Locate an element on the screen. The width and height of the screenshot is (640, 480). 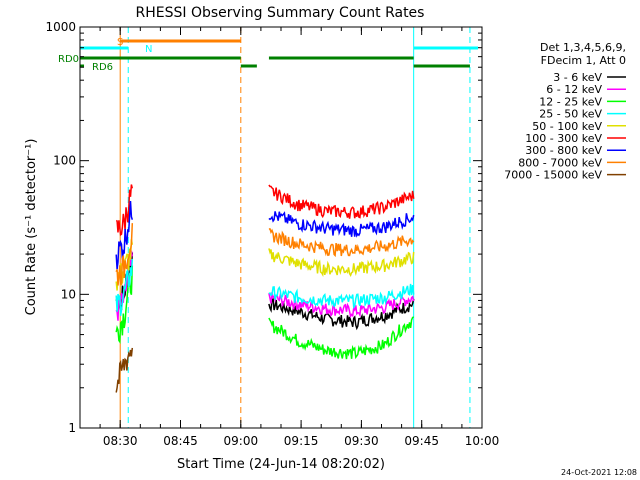
legend-entry: 50 - 100 keV is located at coordinates (567, 126).